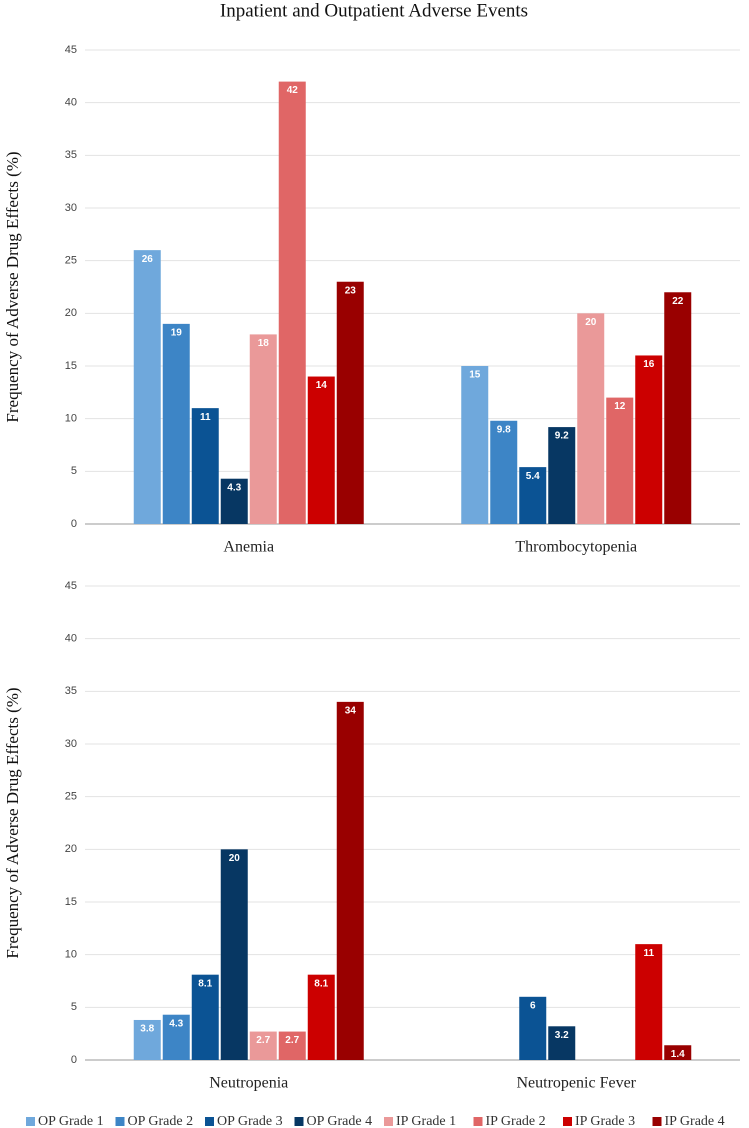 This screenshot has width=749, height=1128. I want to click on x-tick-label: Anemia, so click(248, 547).